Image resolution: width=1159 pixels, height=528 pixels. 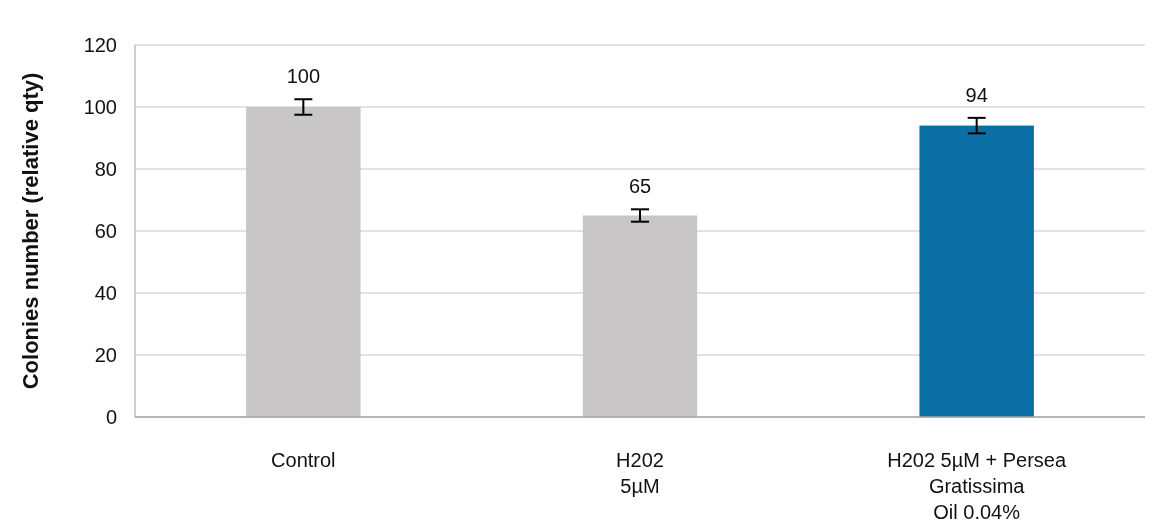 What do you see at coordinates (30, 231) in the screenshot?
I see `y-axis-title: Colonies number (relative qty)` at bounding box center [30, 231].